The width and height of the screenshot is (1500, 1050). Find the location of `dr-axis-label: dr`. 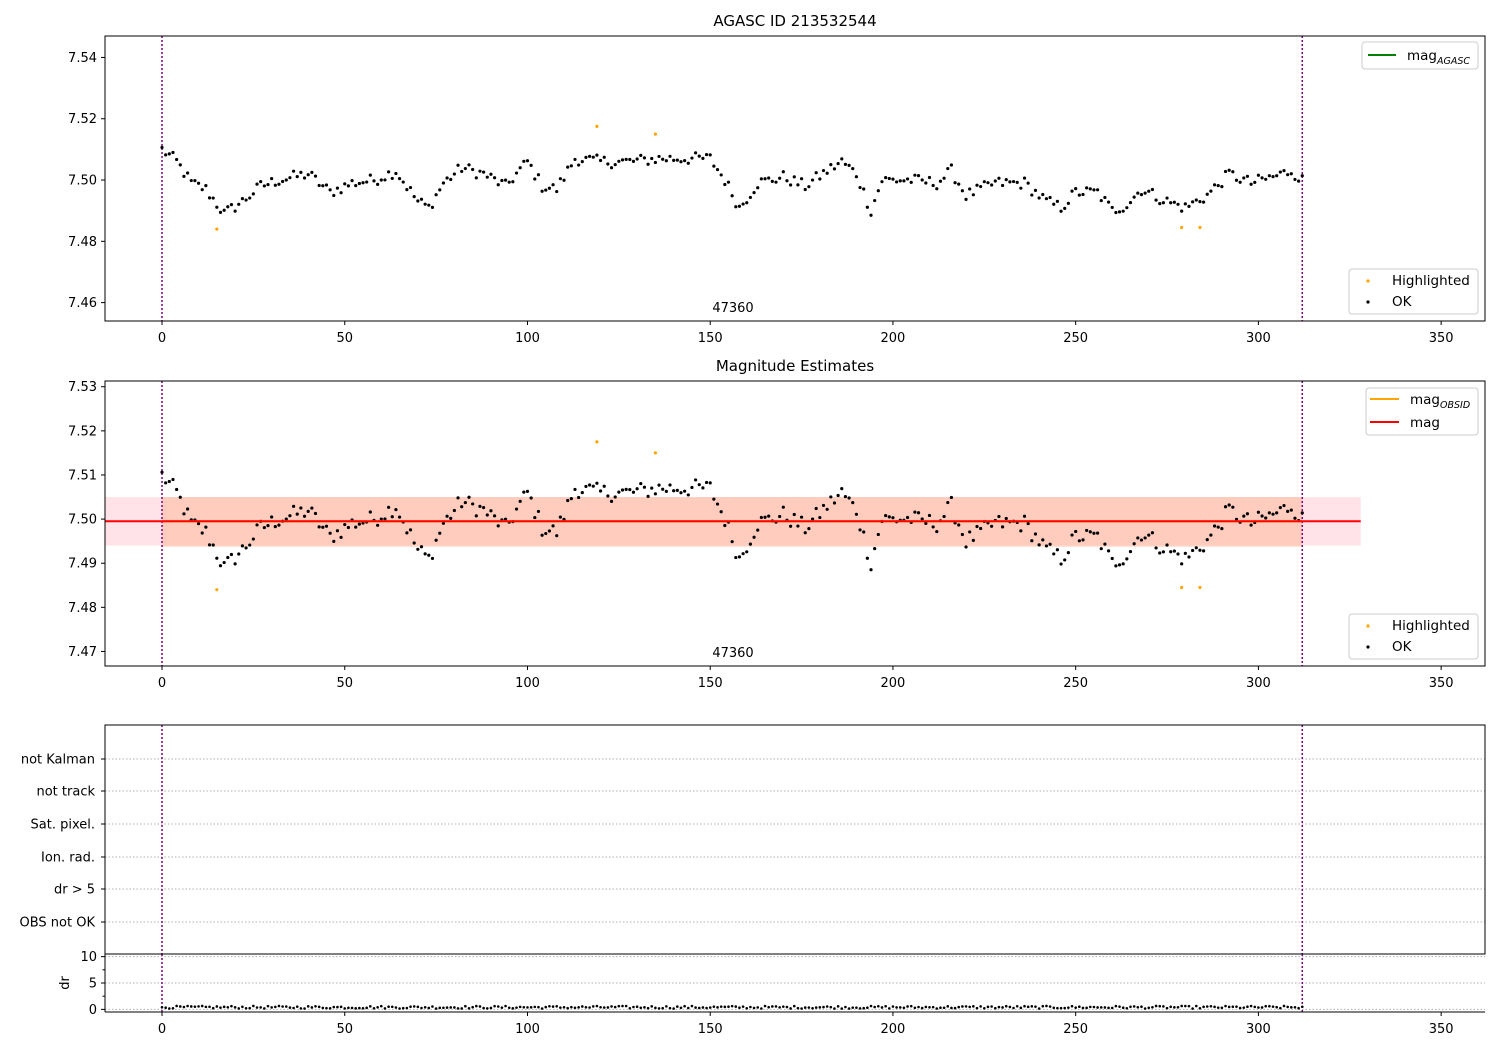

dr-axis-label: dr is located at coordinates (65, 983).